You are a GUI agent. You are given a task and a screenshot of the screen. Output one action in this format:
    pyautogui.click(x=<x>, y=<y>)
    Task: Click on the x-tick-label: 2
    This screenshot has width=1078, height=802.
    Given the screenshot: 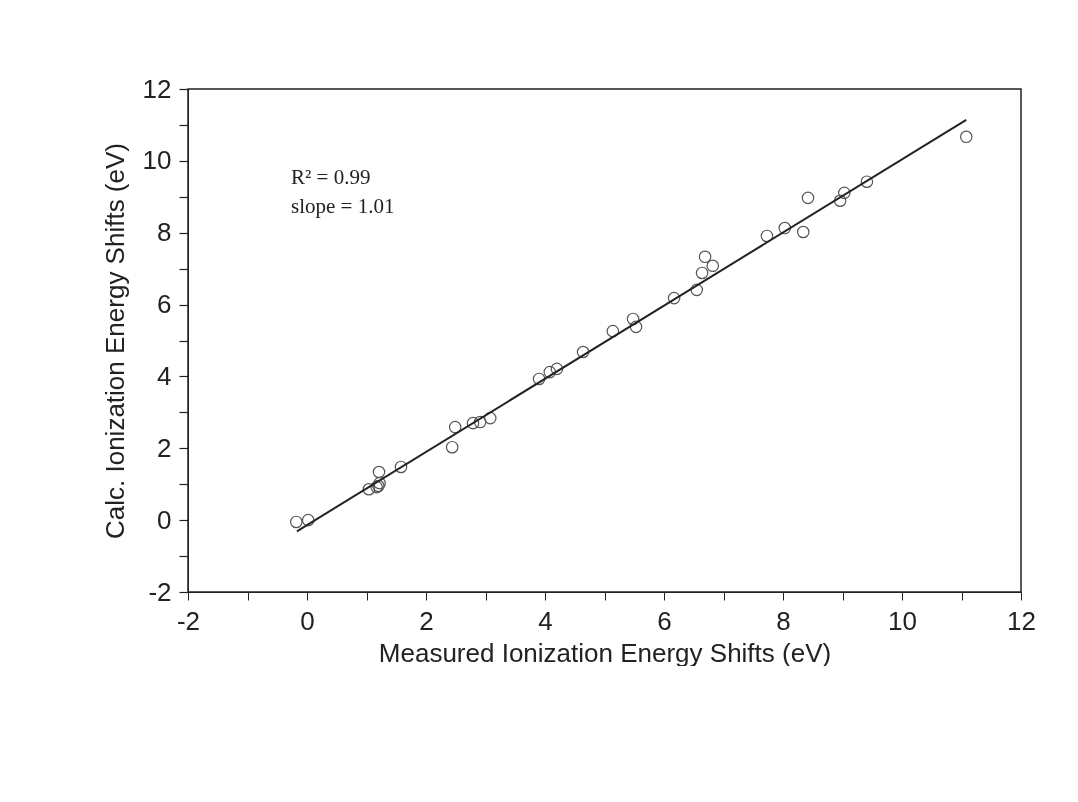 What is the action you would take?
    pyautogui.click(x=426, y=620)
    